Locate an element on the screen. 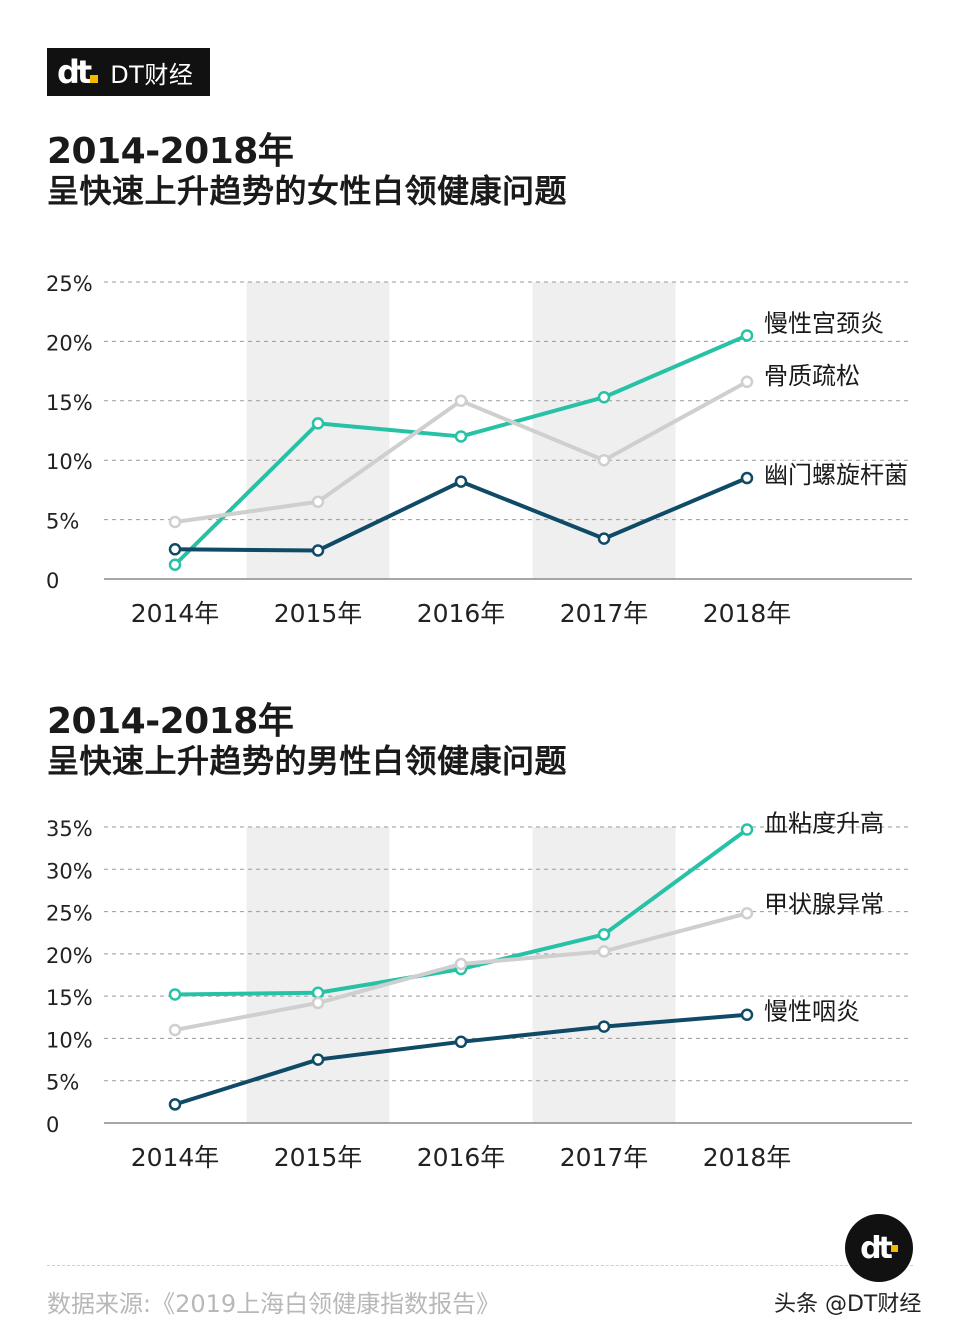  chart2-title: 呈快速上升趋势的男性白领健康问题 is located at coordinates (307, 761).